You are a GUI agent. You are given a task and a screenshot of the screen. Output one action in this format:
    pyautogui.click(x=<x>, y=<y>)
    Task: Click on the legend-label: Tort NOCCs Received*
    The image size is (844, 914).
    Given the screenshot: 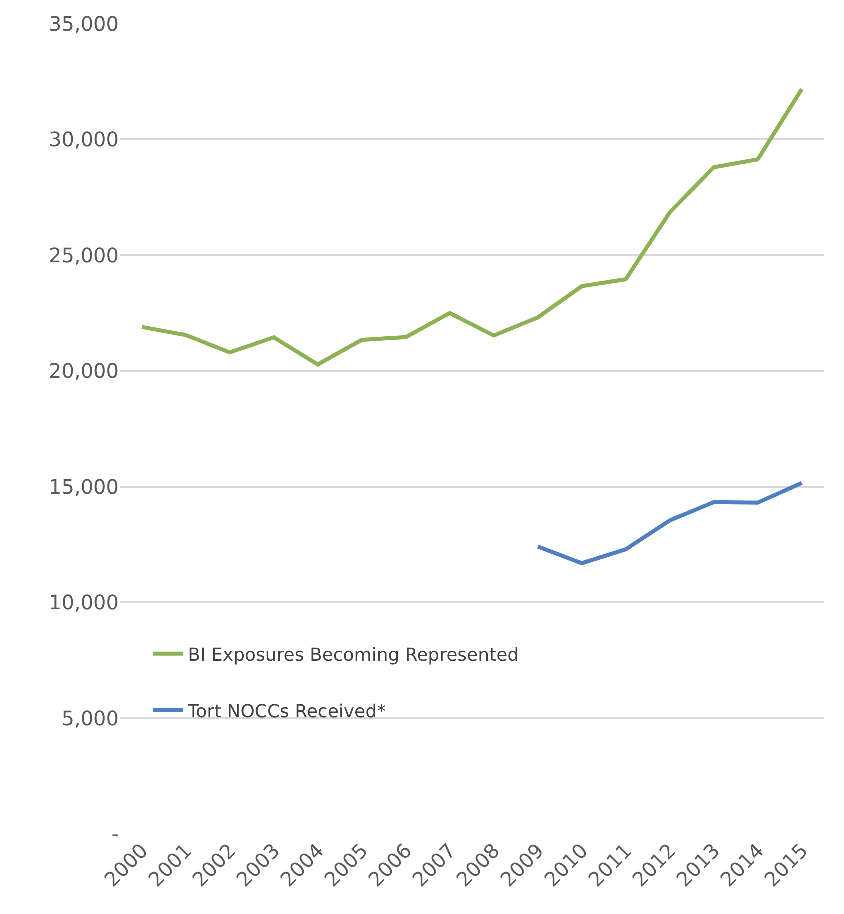 What is the action you would take?
    pyautogui.click(x=286, y=711)
    